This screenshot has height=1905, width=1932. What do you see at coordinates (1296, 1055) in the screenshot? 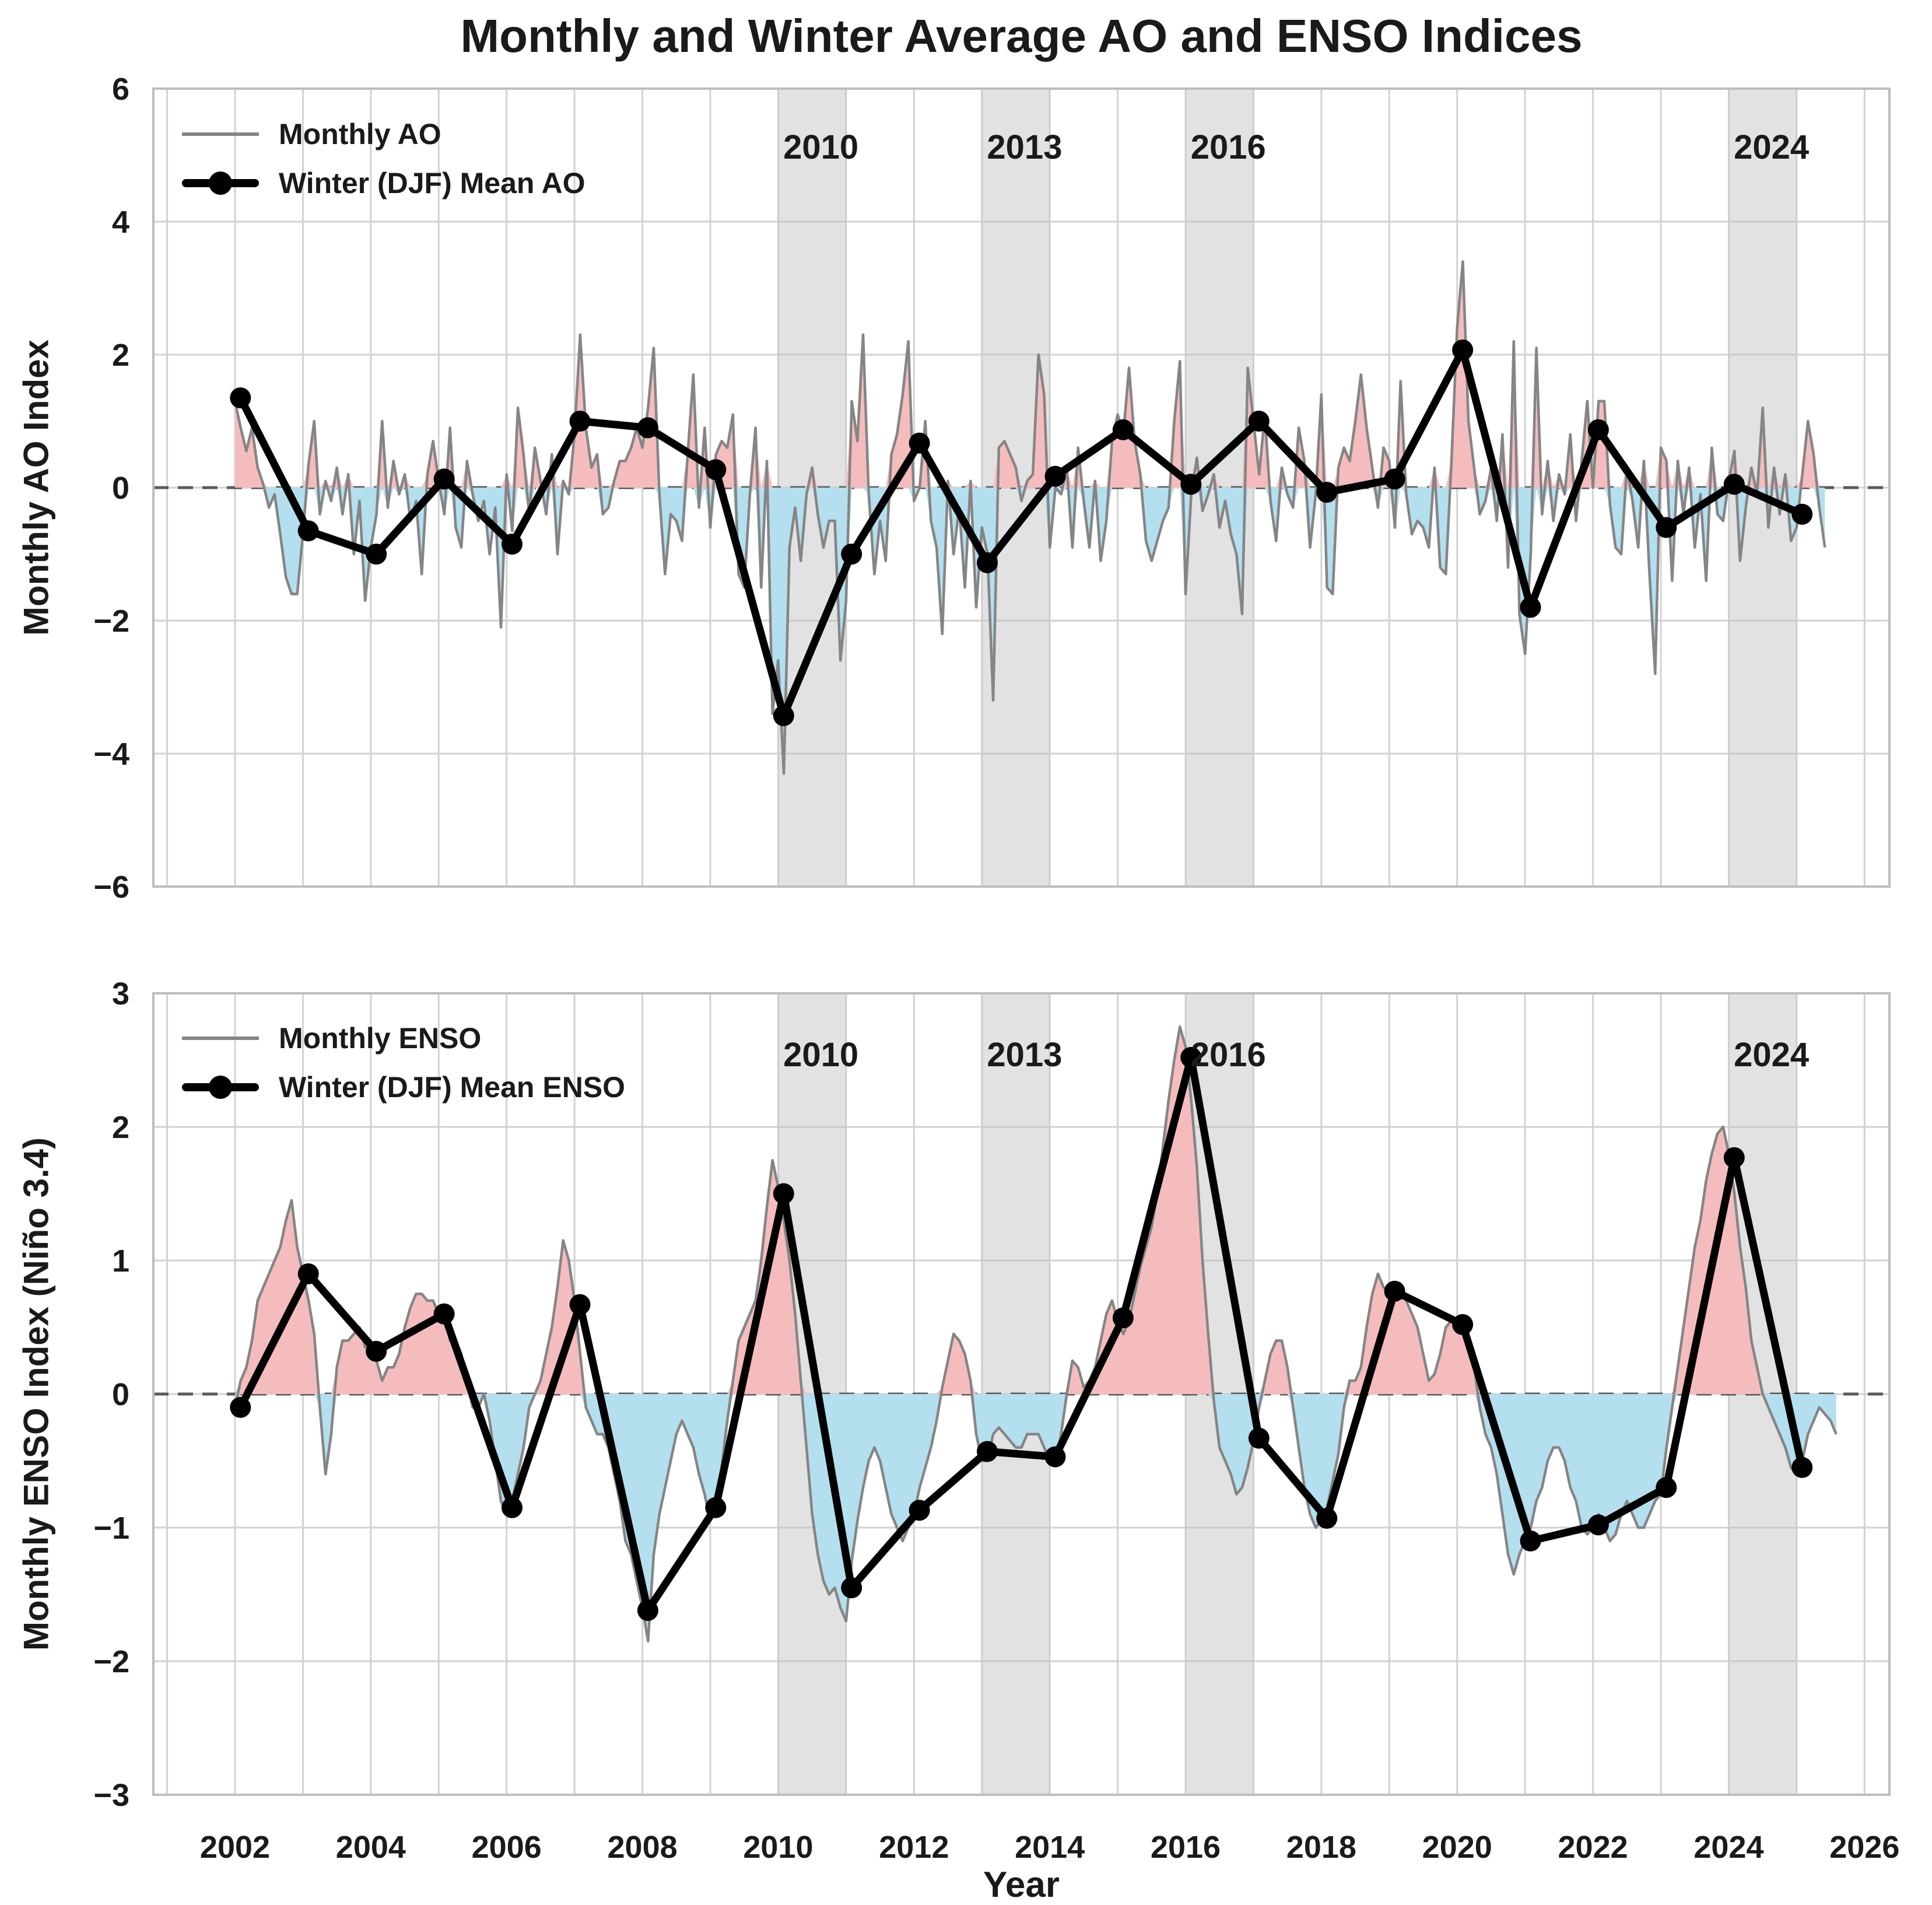
I see `panel-enso-annotations: 2010 2013 2016 2024` at bounding box center [1296, 1055].